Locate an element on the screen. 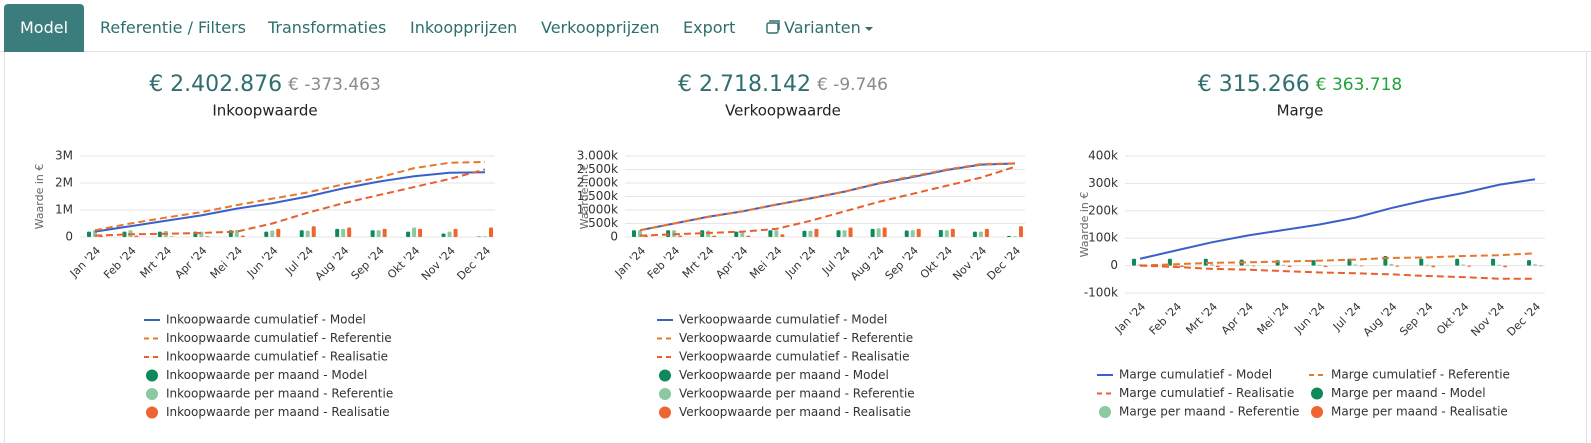 The height and width of the screenshot is (443, 1591). y-tick-label: 3M is located at coordinates (64, 156).